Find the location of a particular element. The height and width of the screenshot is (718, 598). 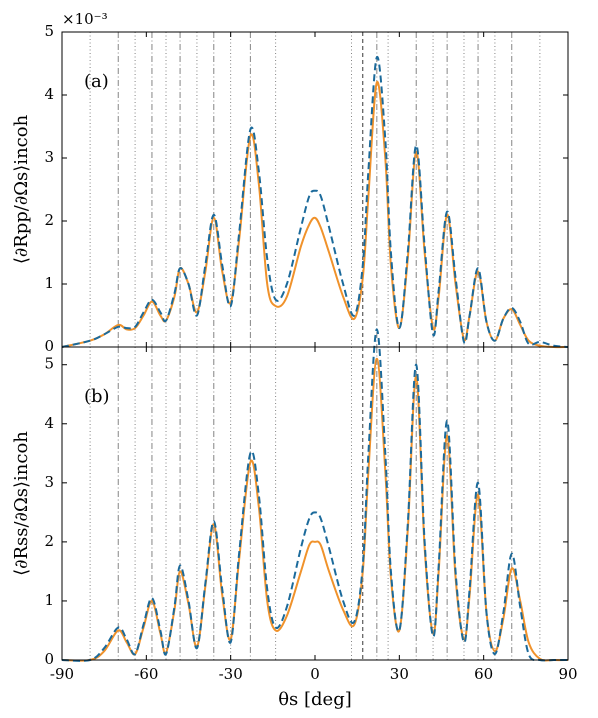

y-axis-label: ⟨∂Rpp/∂Ωs⟩incoh is located at coordinates (21, 189).